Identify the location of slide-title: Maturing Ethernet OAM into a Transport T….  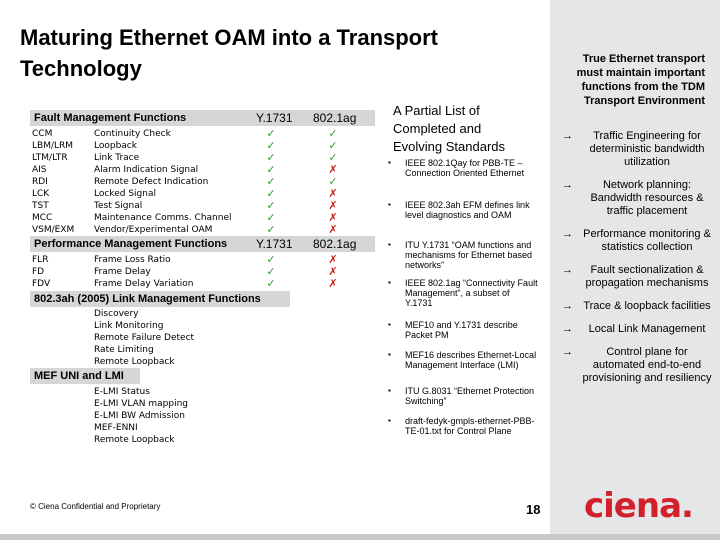
(229, 53).